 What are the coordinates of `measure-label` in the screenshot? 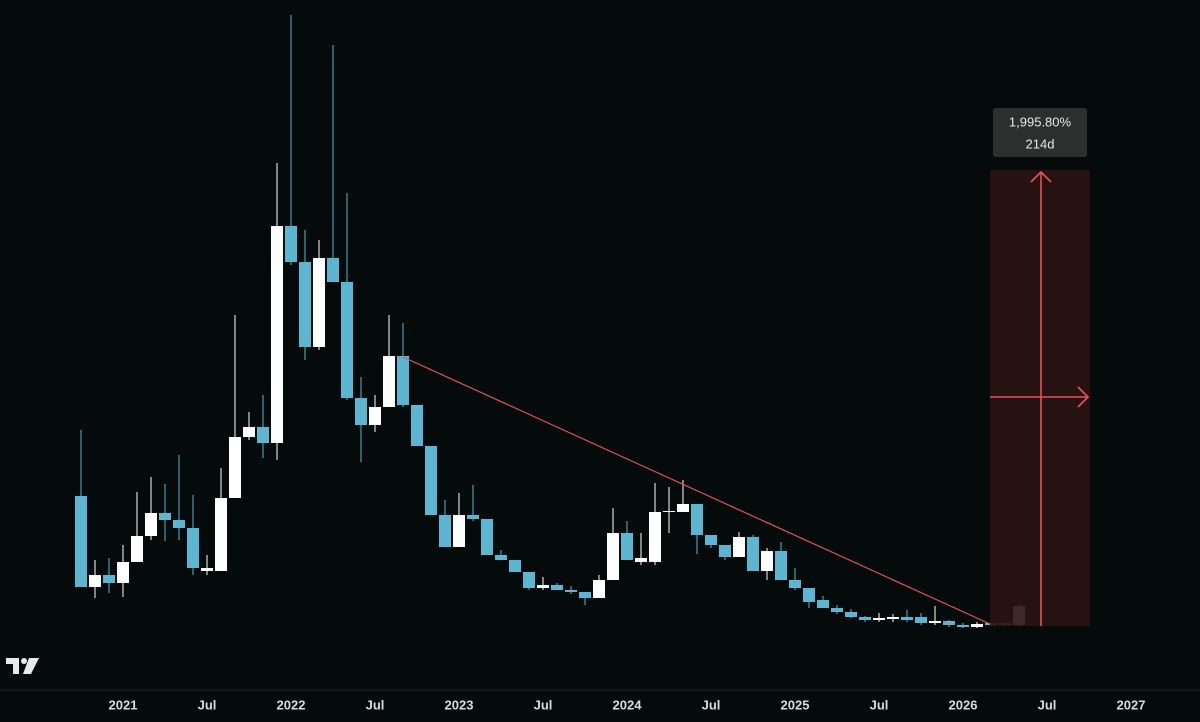 It's located at (1040, 132).